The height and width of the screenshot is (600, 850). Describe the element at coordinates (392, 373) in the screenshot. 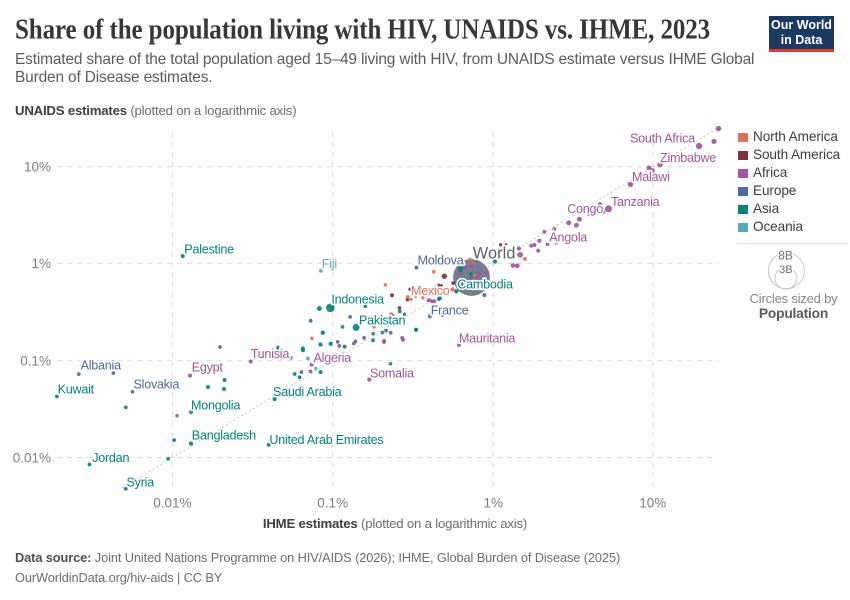

I see `svg-text: Somalia` at that location.